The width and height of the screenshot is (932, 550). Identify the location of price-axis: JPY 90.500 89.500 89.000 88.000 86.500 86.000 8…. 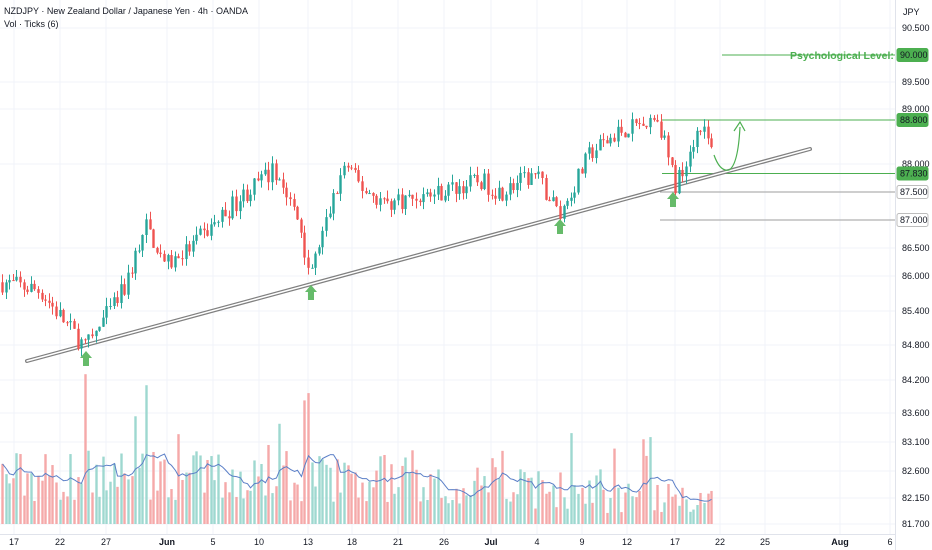
(913, 275).